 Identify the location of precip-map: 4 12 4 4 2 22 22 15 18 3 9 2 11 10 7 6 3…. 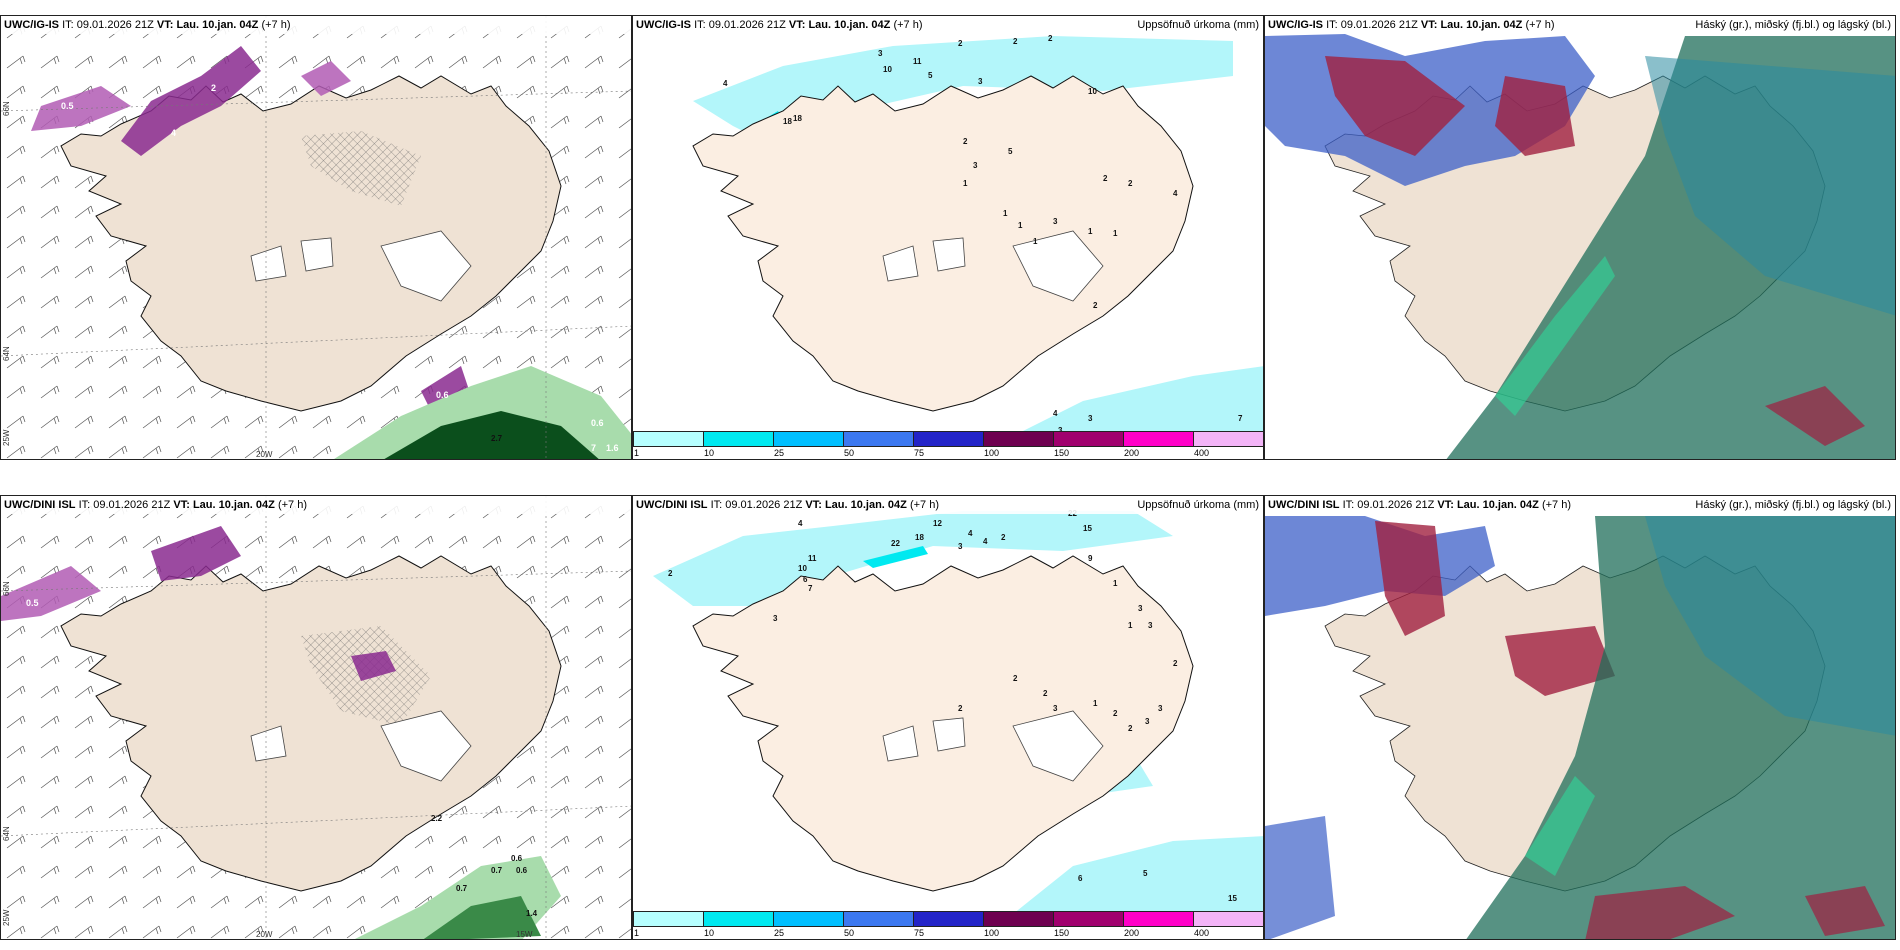
(958, 711).